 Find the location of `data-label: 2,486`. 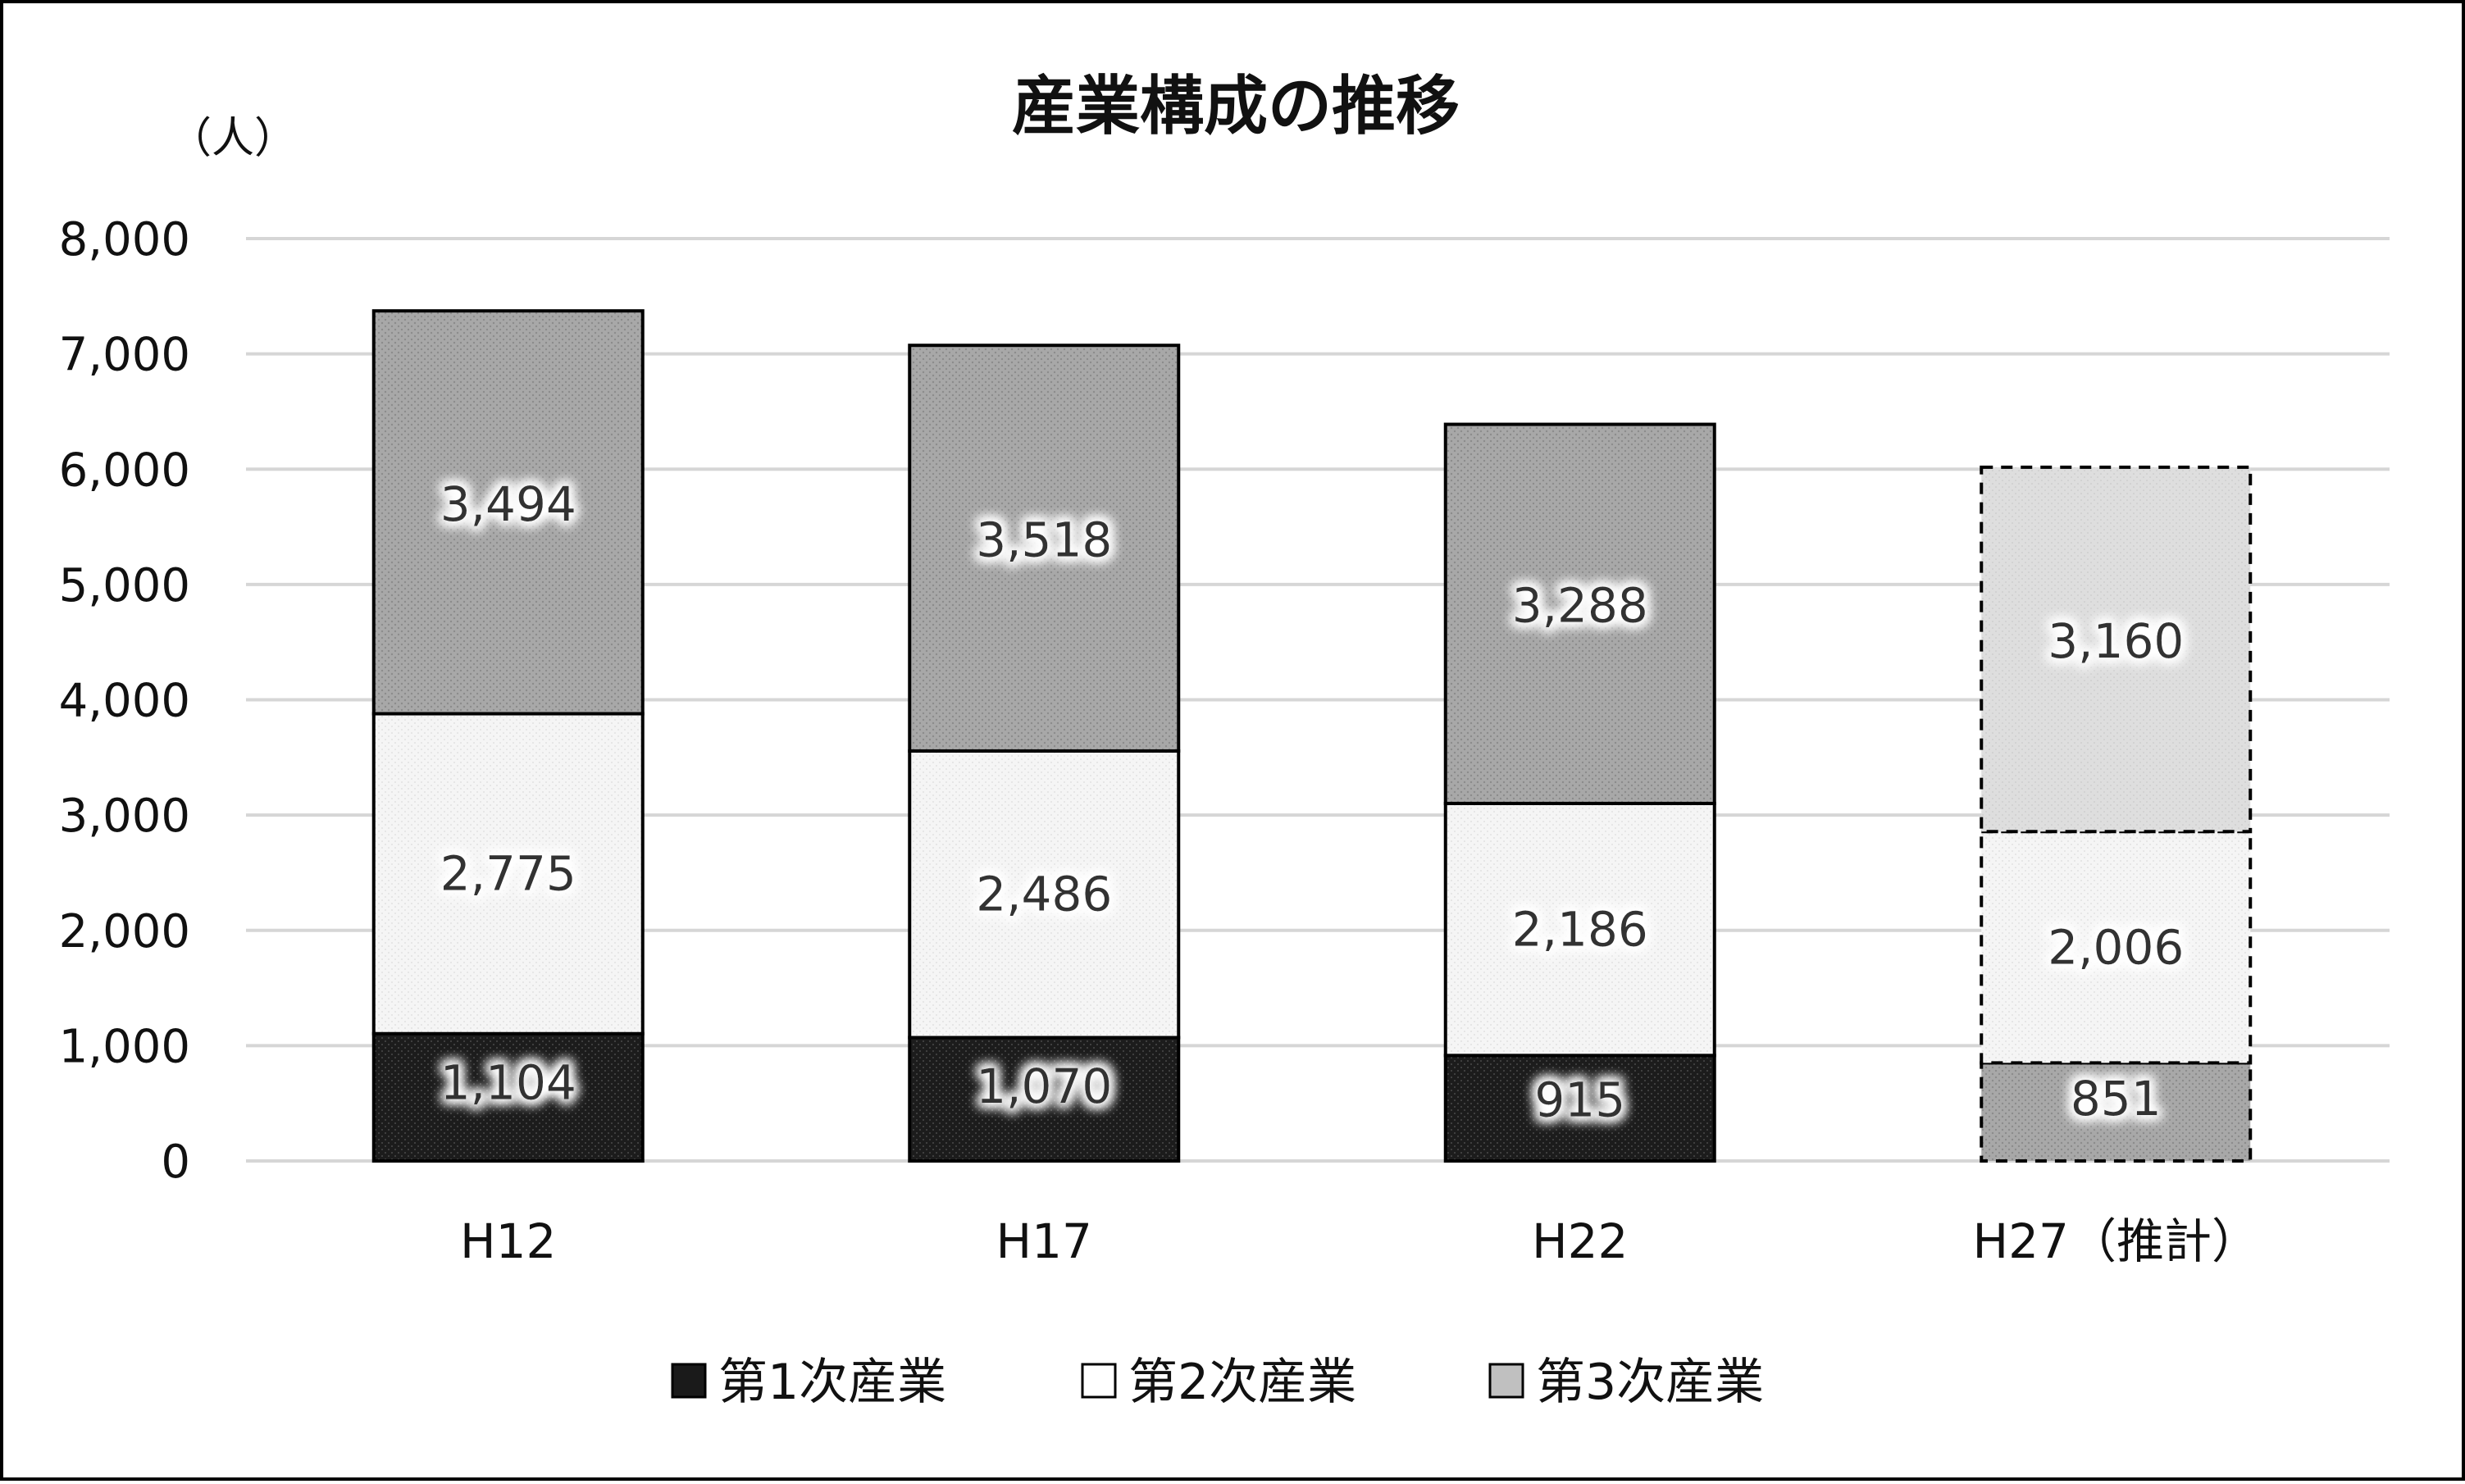

data-label: 2,486 is located at coordinates (1044, 894).